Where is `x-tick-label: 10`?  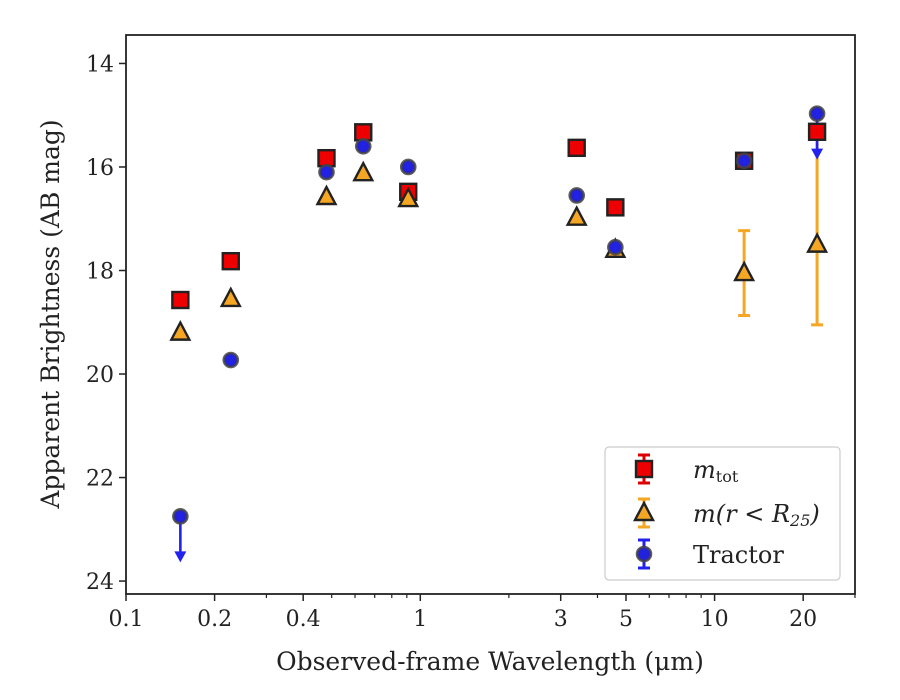 x-tick-label: 10 is located at coordinates (715, 619).